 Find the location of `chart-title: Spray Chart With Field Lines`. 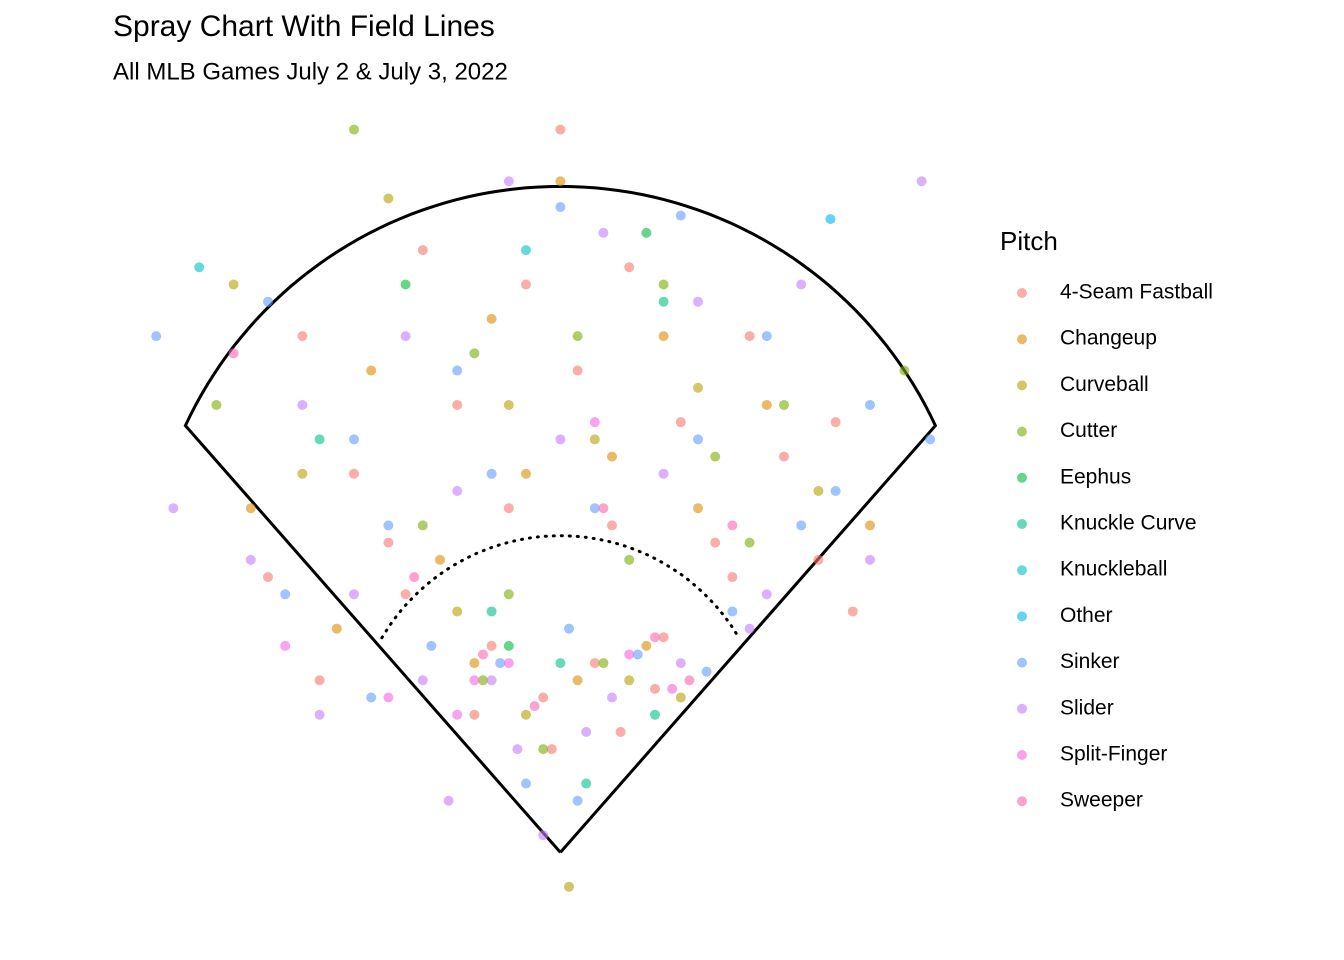

chart-title: Spray Chart With Field Lines is located at coordinates (304, 26).